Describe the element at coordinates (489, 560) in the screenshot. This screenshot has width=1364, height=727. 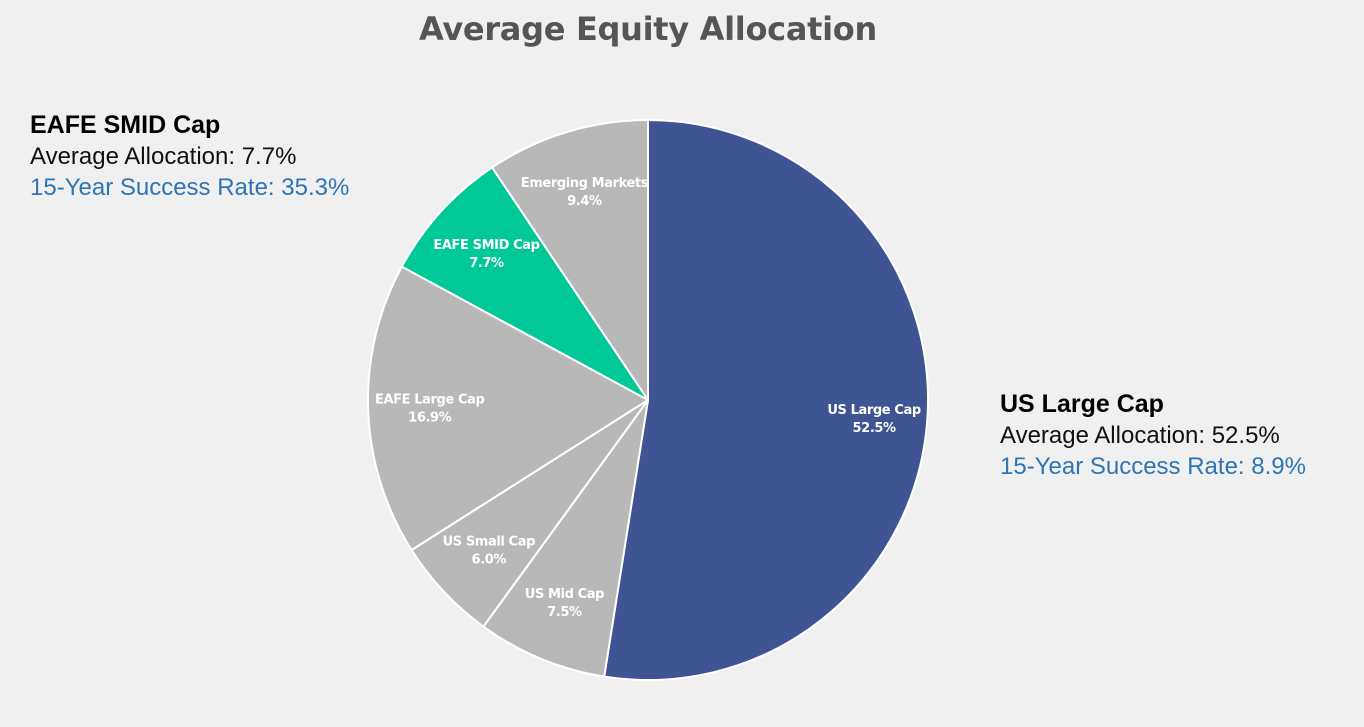
I see `slice-value-us-small-cap: 6.0%` at that location.